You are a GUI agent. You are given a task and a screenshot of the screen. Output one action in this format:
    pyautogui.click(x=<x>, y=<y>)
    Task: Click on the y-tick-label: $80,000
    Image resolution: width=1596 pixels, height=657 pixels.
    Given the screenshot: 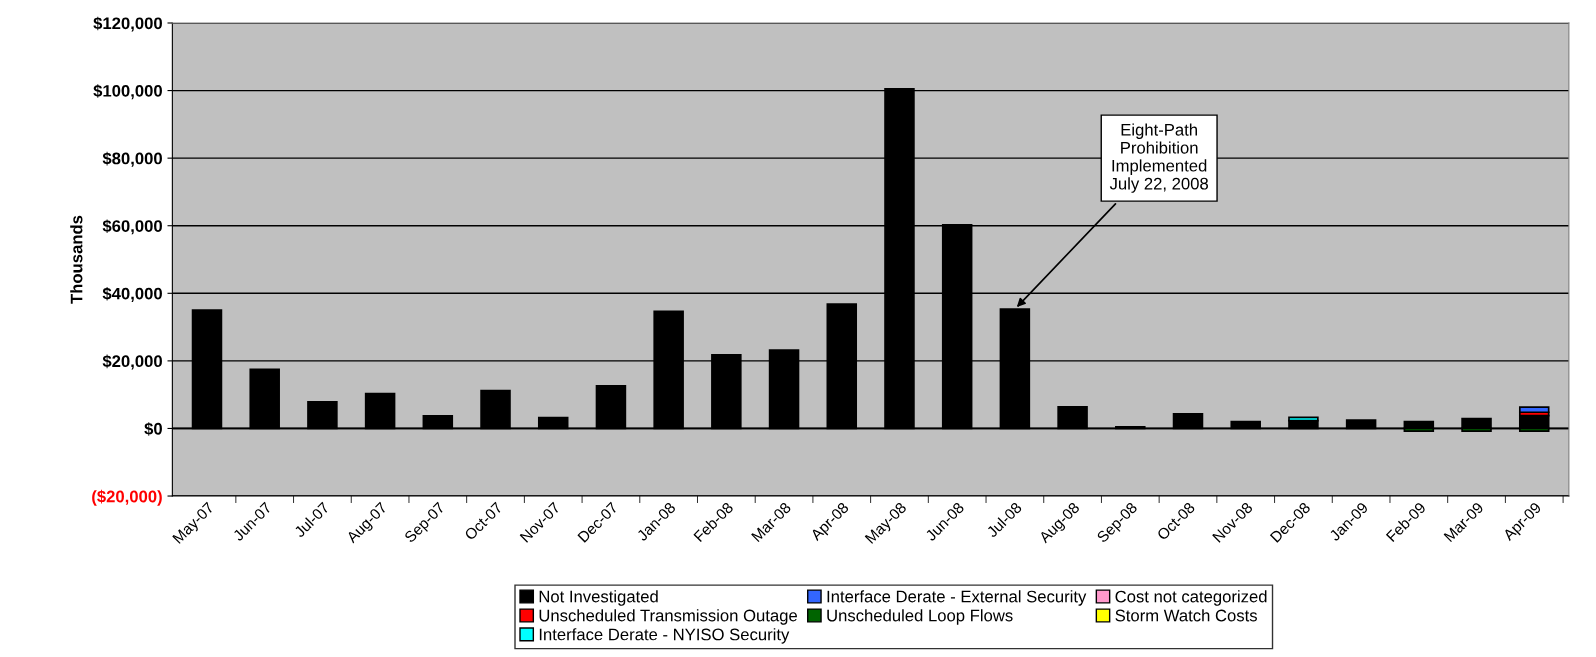 What is the action you would take?
    pyautogui.click(x=132, y=159)
    